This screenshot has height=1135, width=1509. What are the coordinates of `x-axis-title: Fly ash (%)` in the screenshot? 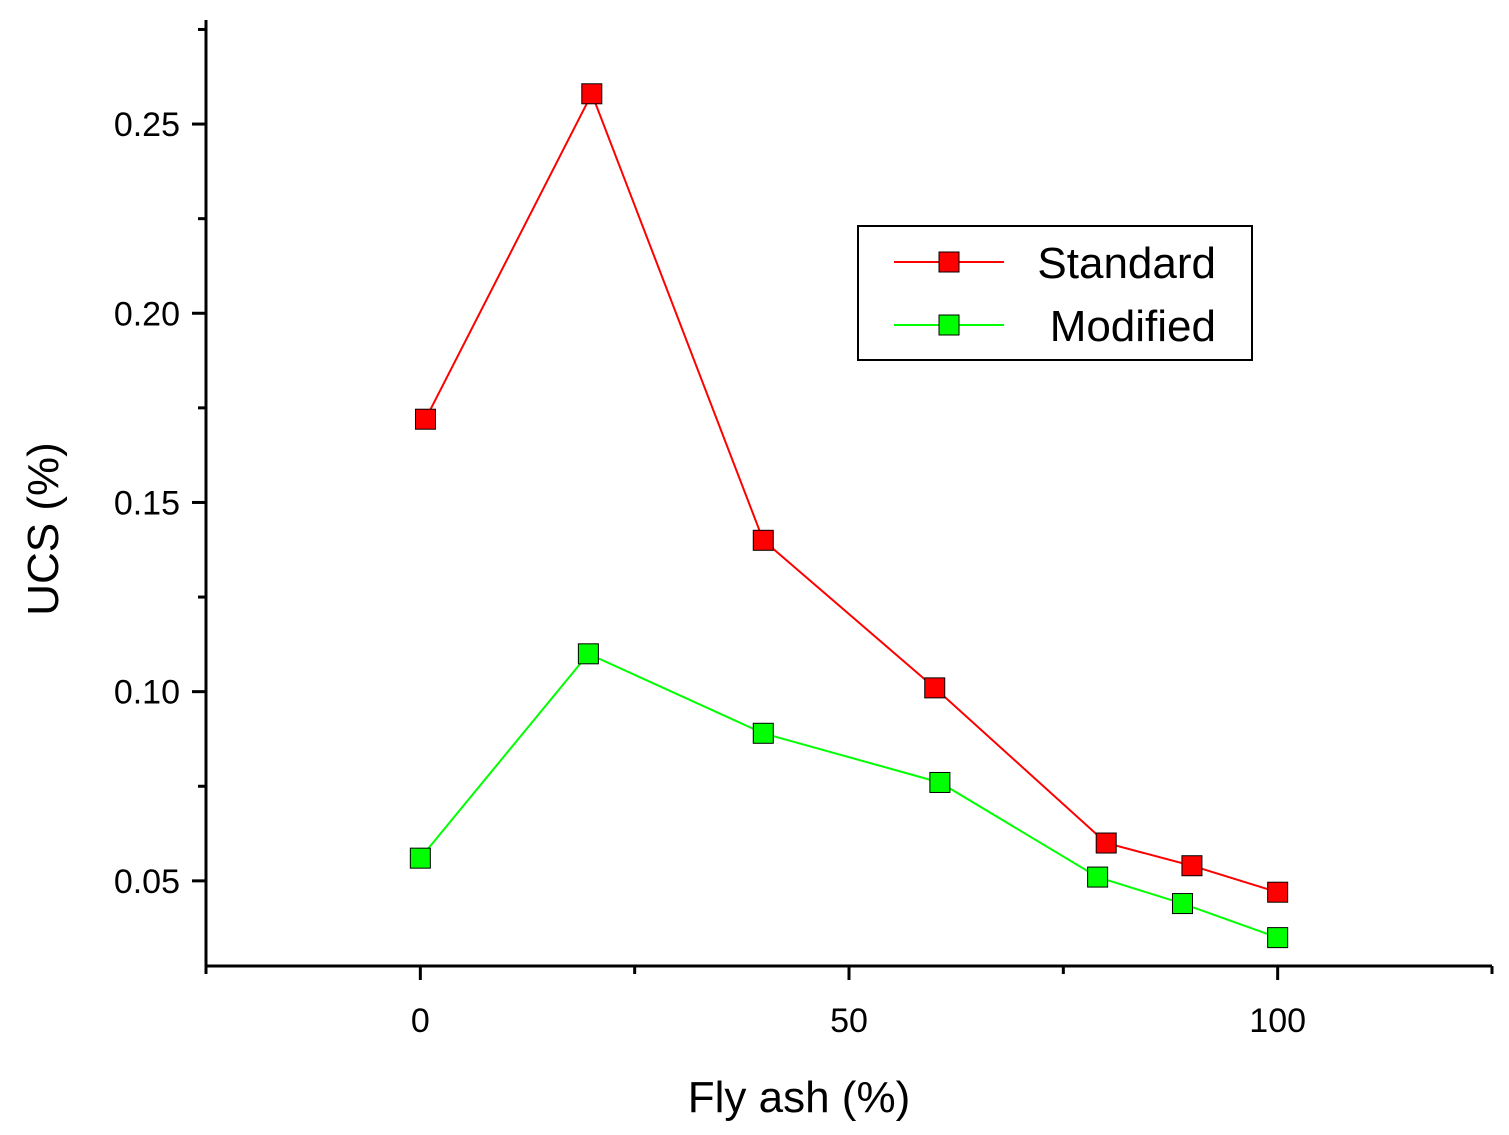 It's located at (799, 1097).